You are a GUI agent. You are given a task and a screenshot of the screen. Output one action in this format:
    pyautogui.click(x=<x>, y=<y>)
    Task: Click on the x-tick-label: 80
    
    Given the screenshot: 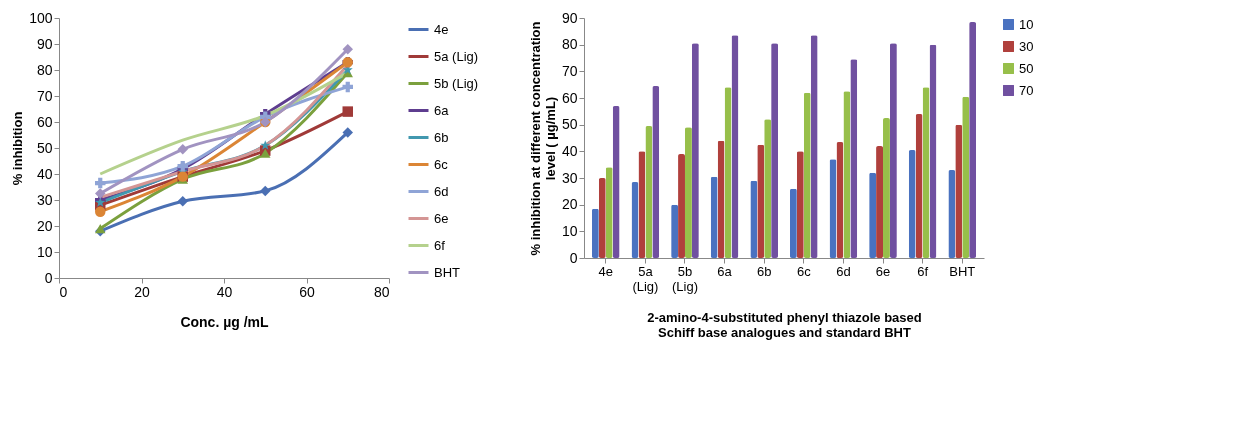 What is the action you would take?
    pyautogui.click(x=381, y=291)
    